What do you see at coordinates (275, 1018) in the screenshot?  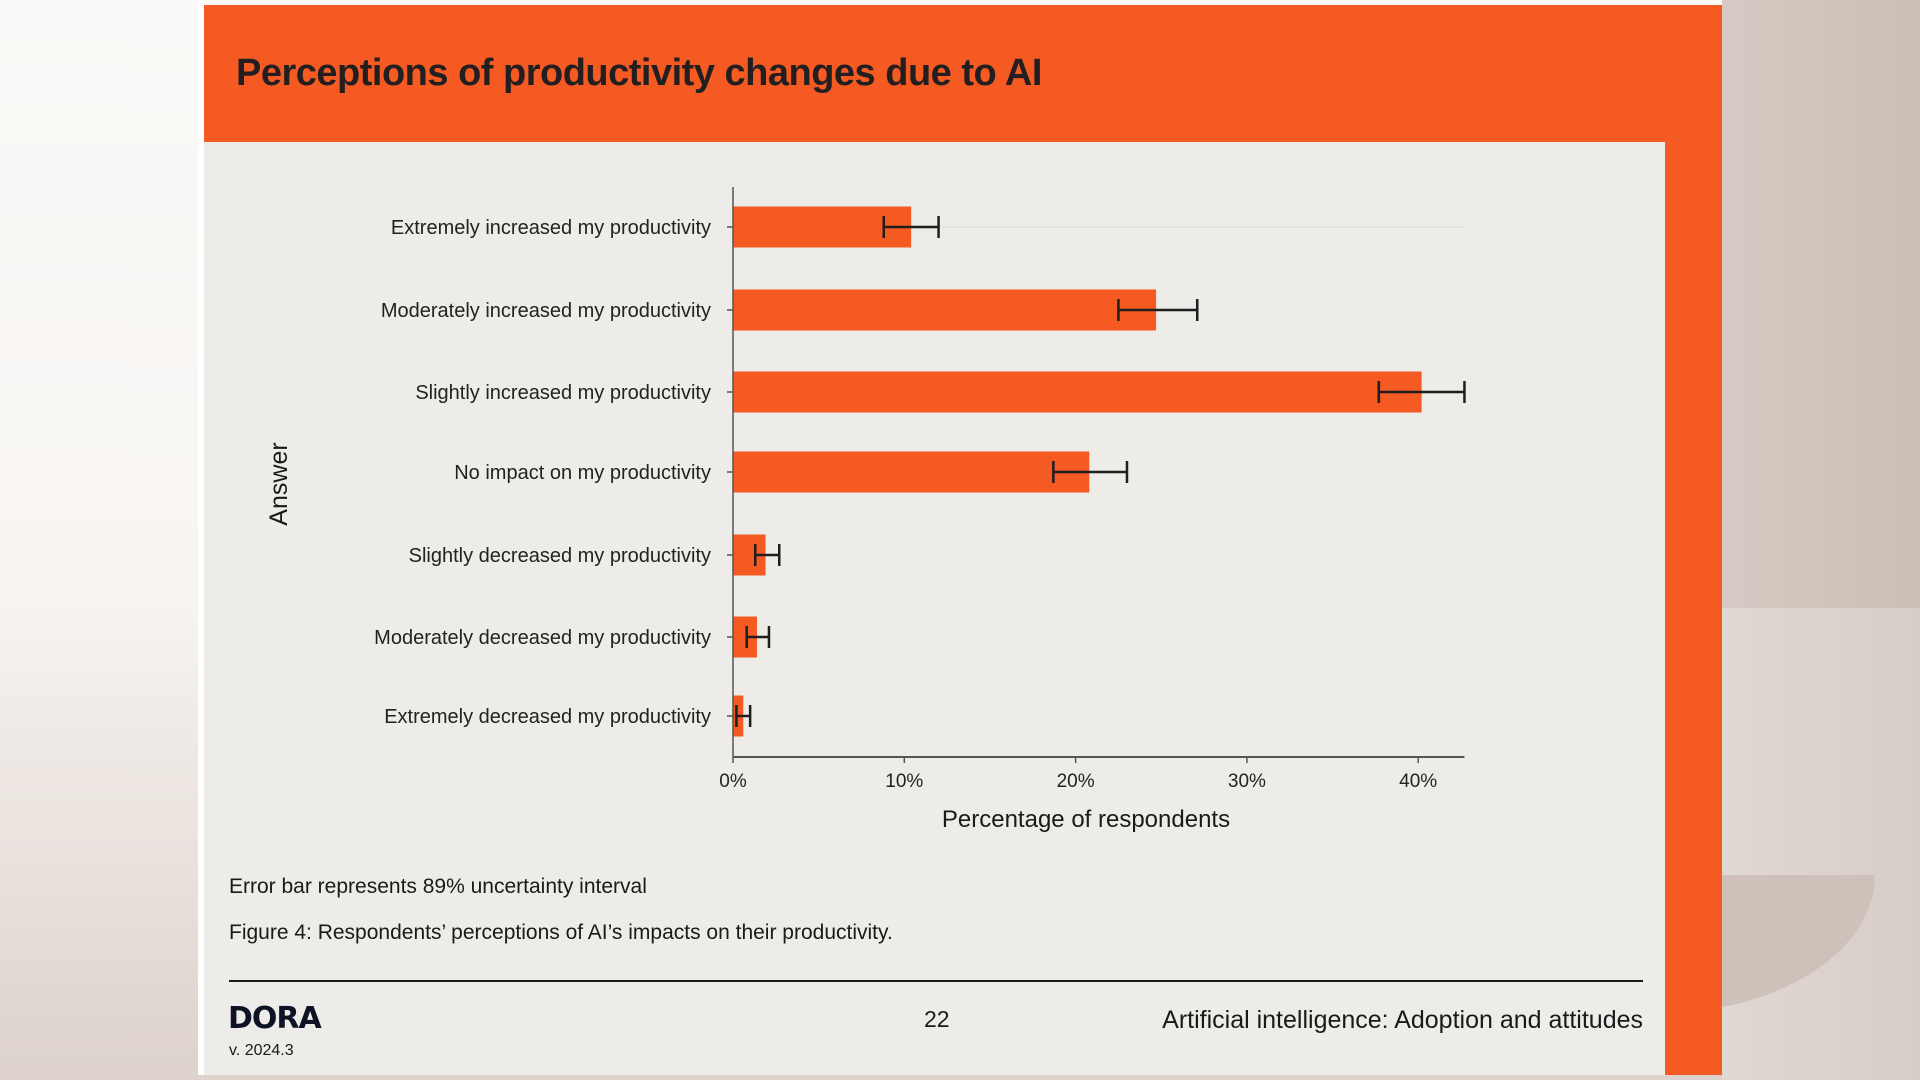 I see `dora-logo: DORA` at bounding box center [275, 1018].